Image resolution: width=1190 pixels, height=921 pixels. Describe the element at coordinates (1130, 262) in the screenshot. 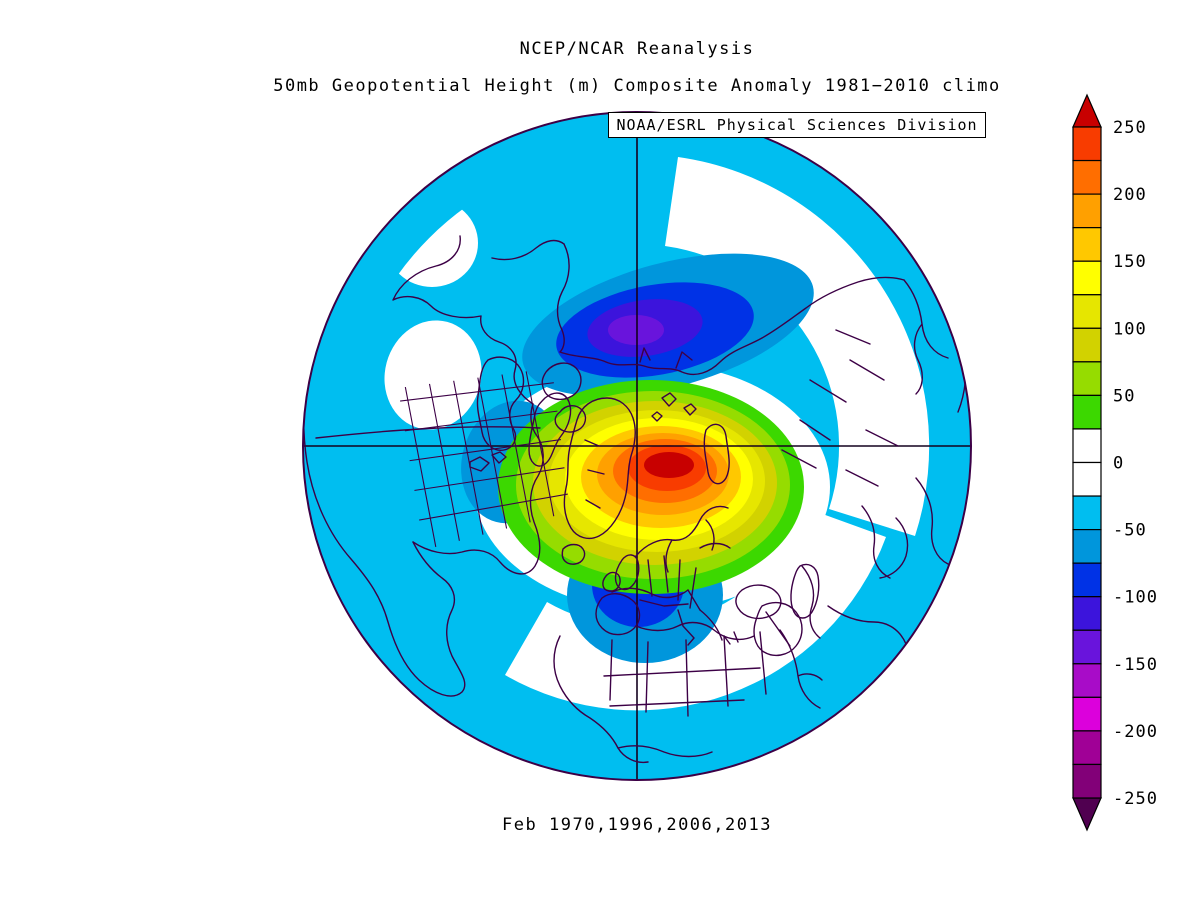

I see `colorbar-tick-label: 150` at that location.